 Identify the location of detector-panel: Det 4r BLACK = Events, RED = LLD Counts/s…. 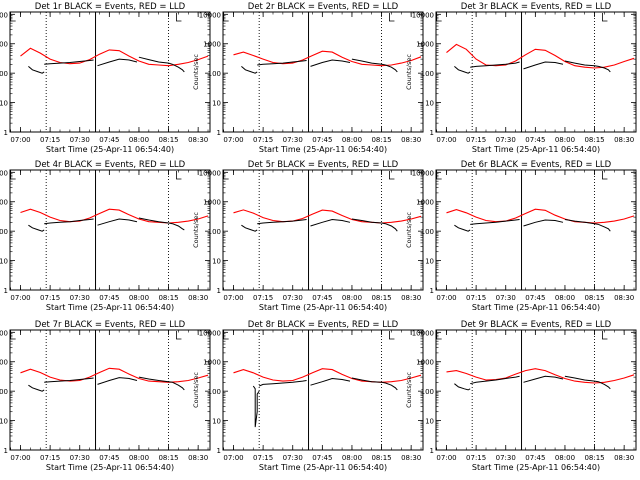
(105, 236).